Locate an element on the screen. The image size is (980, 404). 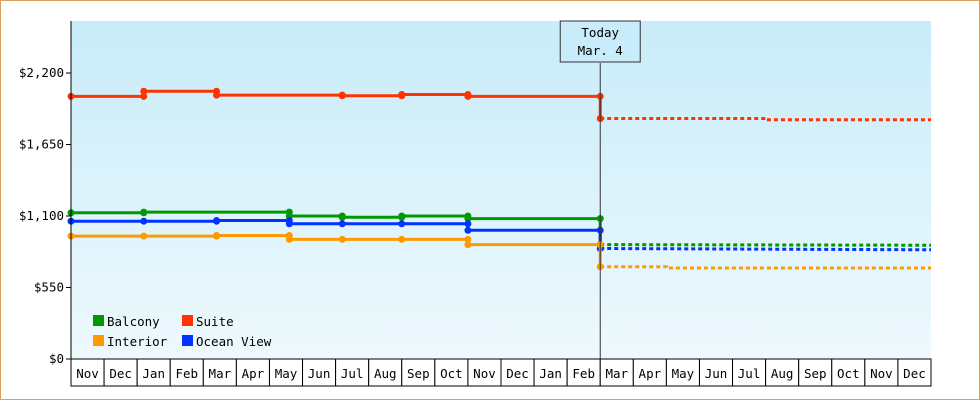
series-line-interior is located at coordinates (336, 250).